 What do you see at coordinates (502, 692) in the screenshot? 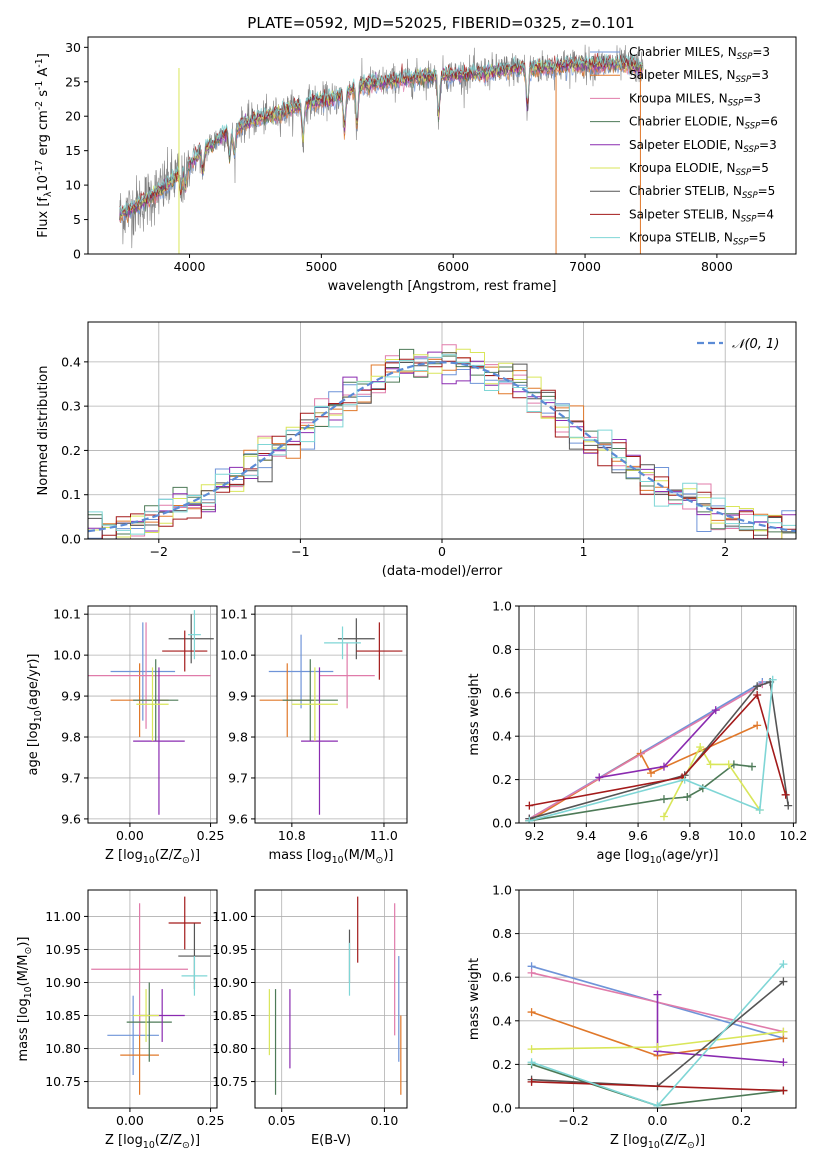
I see `y-tick-label: 0.6` at bounding box center [502, 692].